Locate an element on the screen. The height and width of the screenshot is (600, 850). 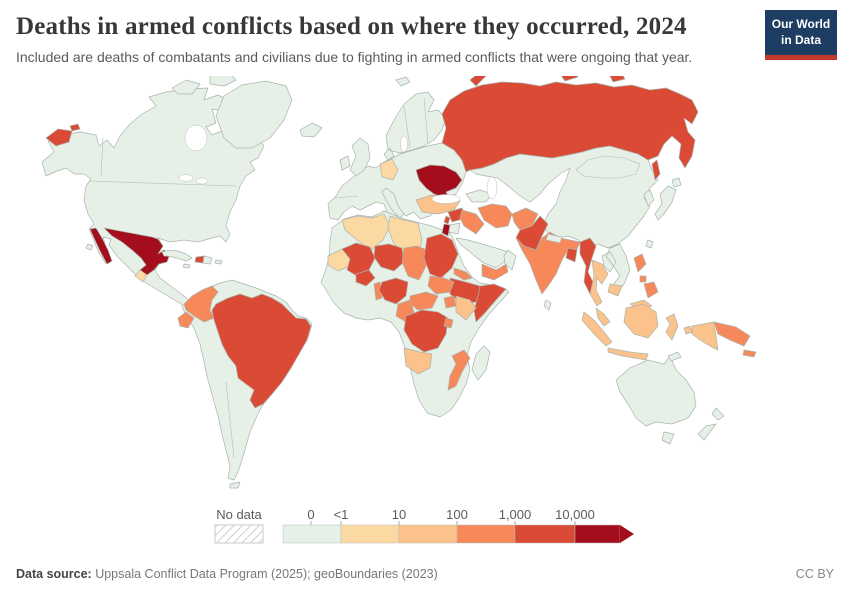
legend-tick-0: 0 is located at coordinates (310, 514).